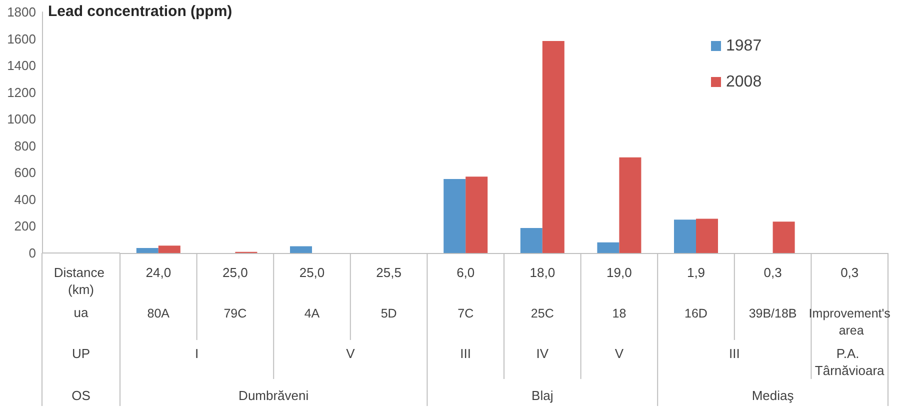  What do you see at coordinates (389, 272) in the screenshot?
I see `text: 25,5` at bounding box center [389, 272].